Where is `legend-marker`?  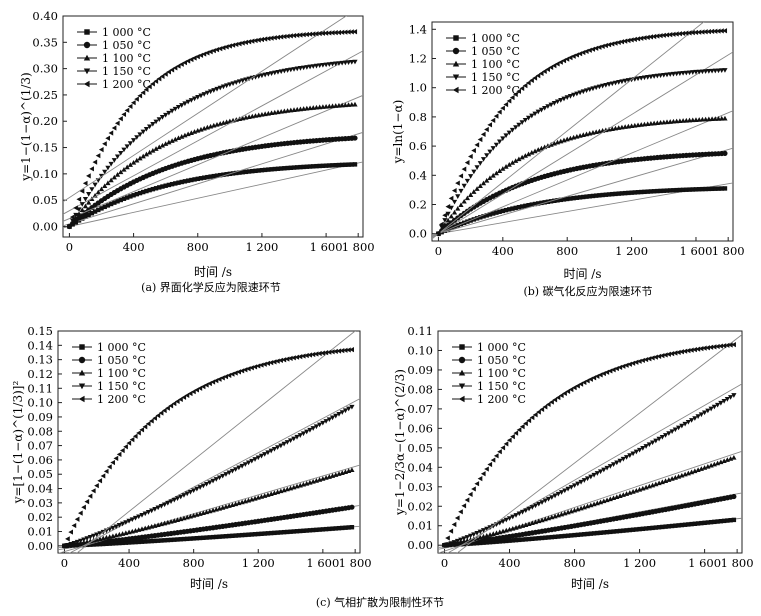
legend-marker is located at coordinates (456, 51).